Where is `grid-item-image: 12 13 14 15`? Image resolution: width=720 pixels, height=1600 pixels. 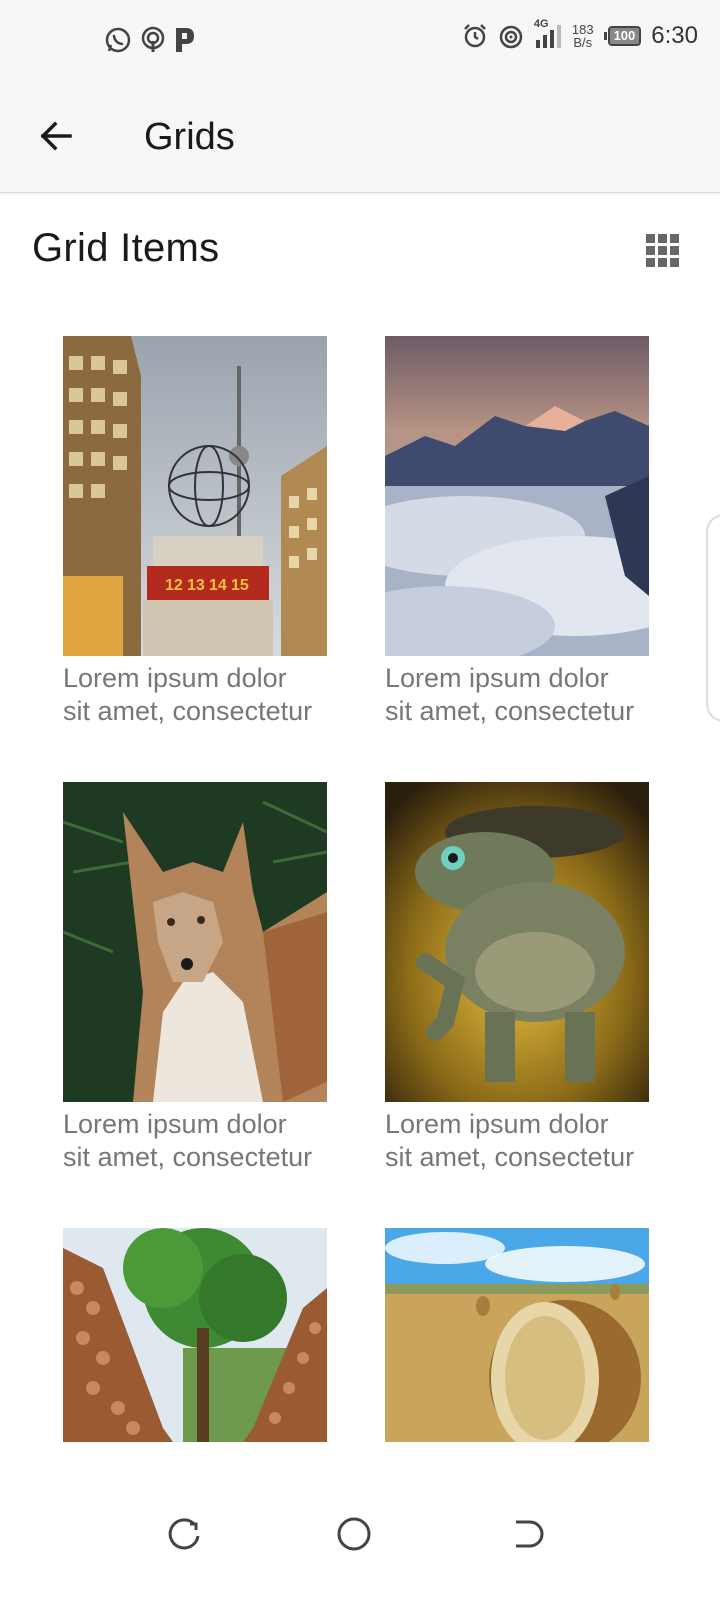 grid-item-image: 12 13 14 15 is located at coordinates (195, 496).